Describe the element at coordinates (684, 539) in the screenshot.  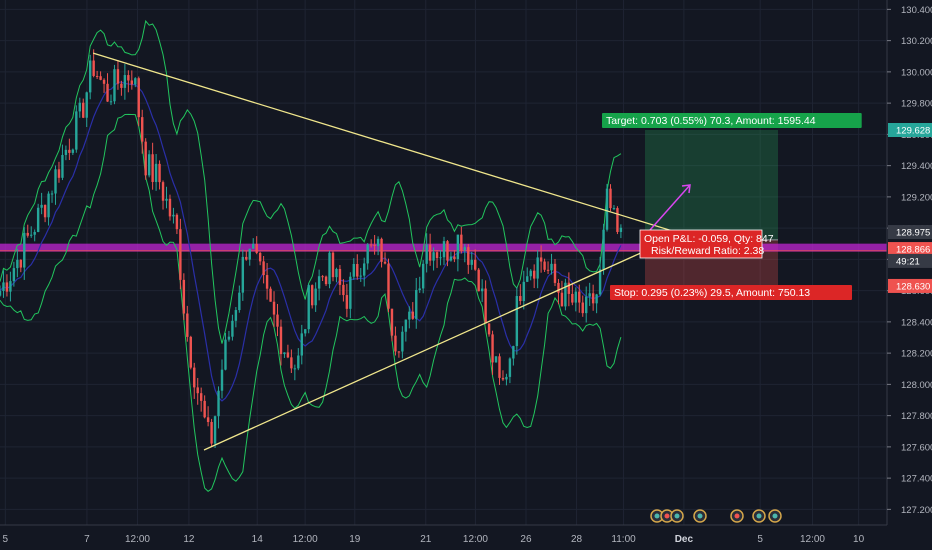
I see `time-tick-label: Dec` at that location.